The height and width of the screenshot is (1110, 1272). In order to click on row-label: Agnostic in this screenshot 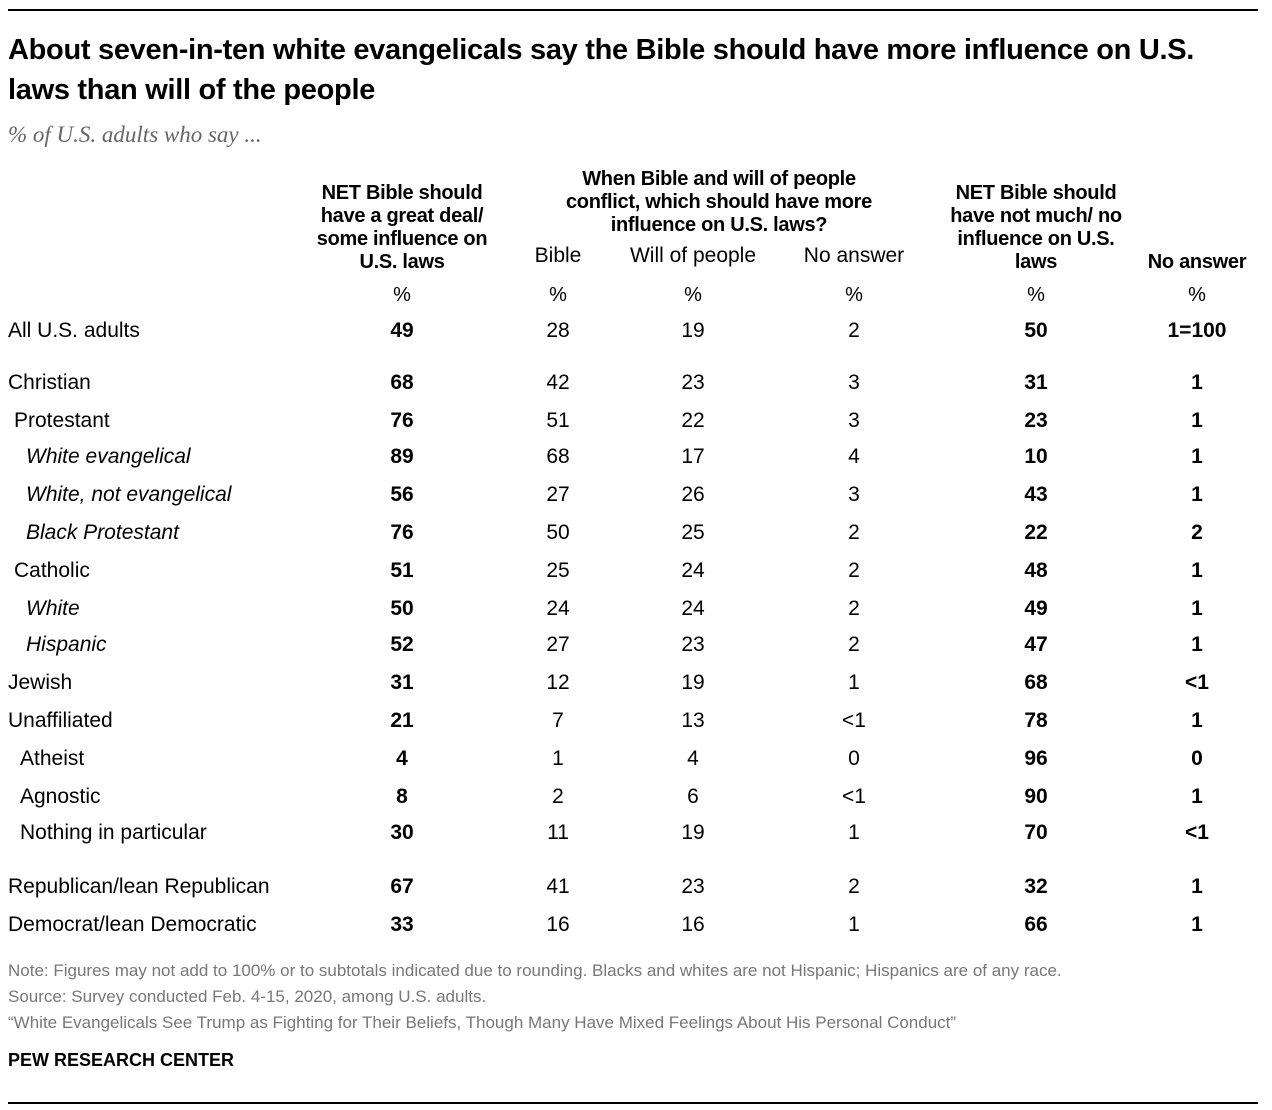, I will do `click(60, 796)`.